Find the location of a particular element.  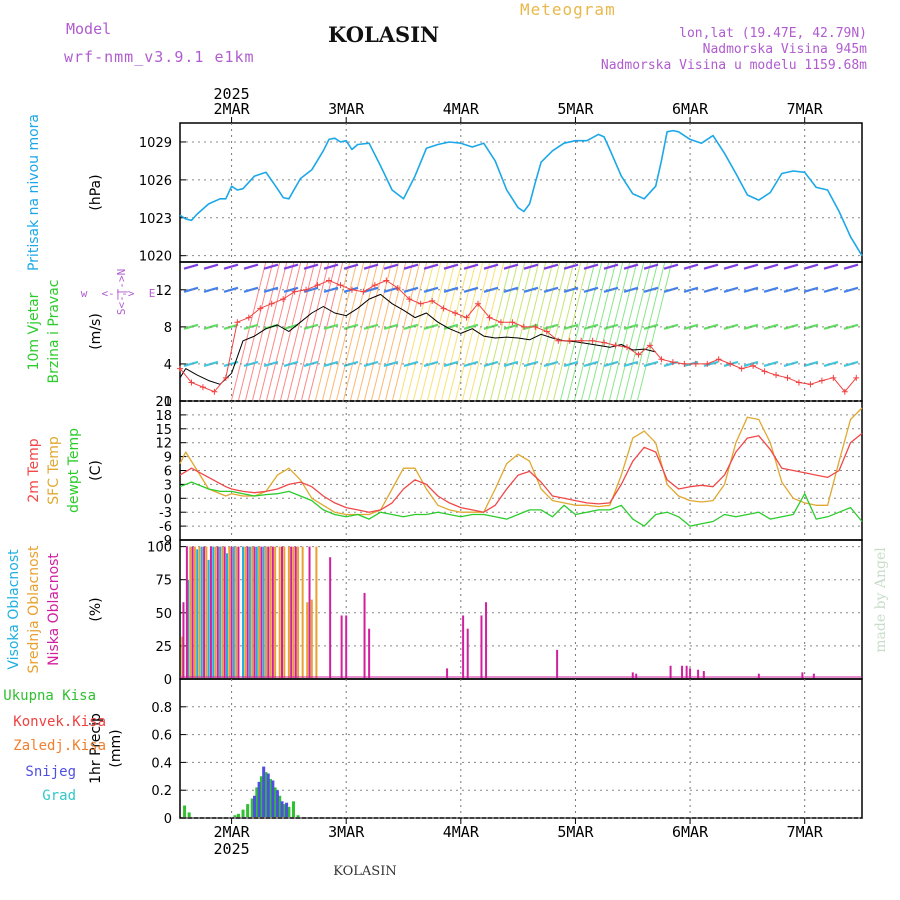

panel-ytick-label: 4 is located at coordinates (168, 365).